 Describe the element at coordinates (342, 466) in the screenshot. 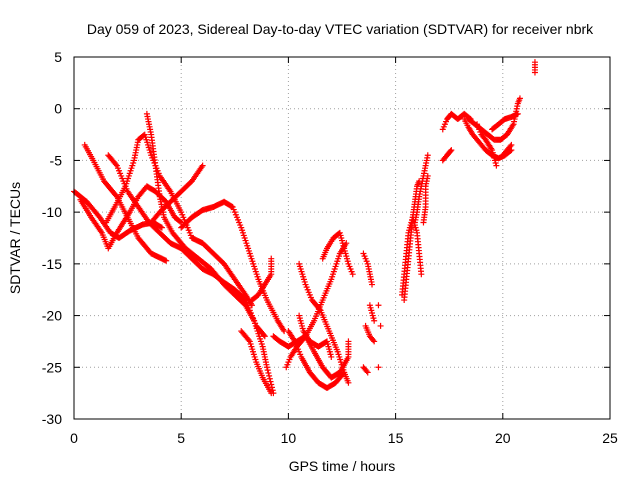

I see `x-axis-label: GPS time / hours` at that location.